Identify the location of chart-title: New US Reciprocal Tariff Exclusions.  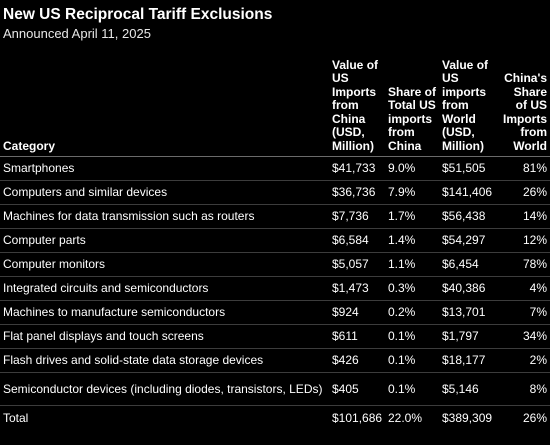
(138, 14).